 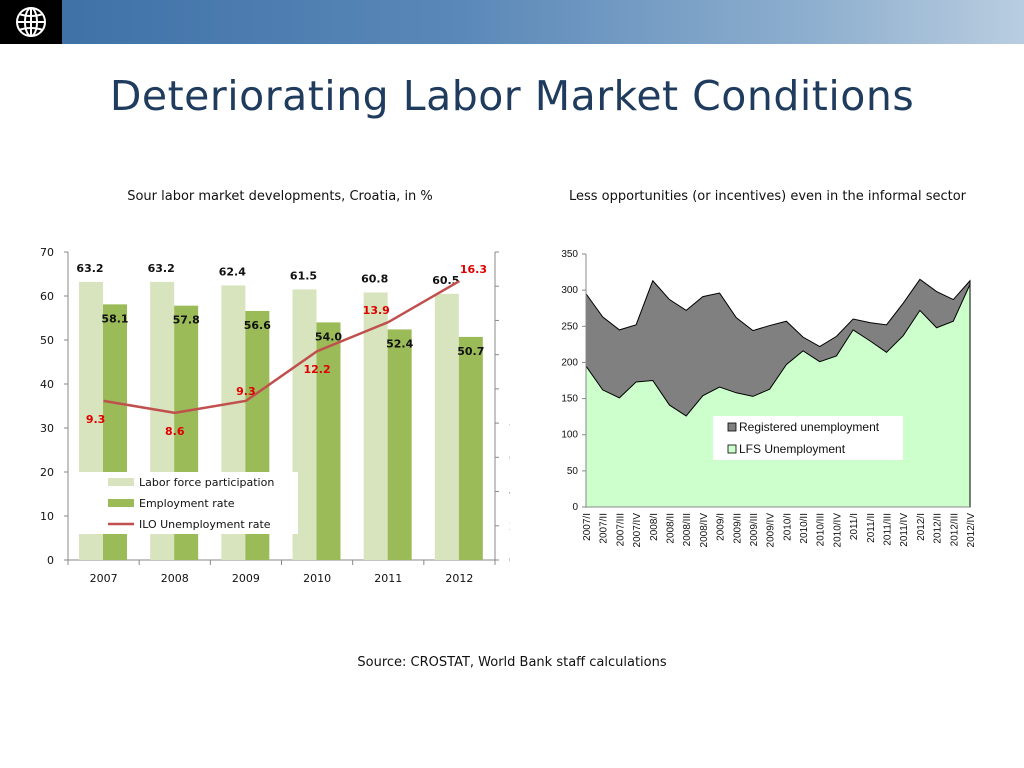 I want to click on unemployment-label: 12.2, so click(x=317, y=369).